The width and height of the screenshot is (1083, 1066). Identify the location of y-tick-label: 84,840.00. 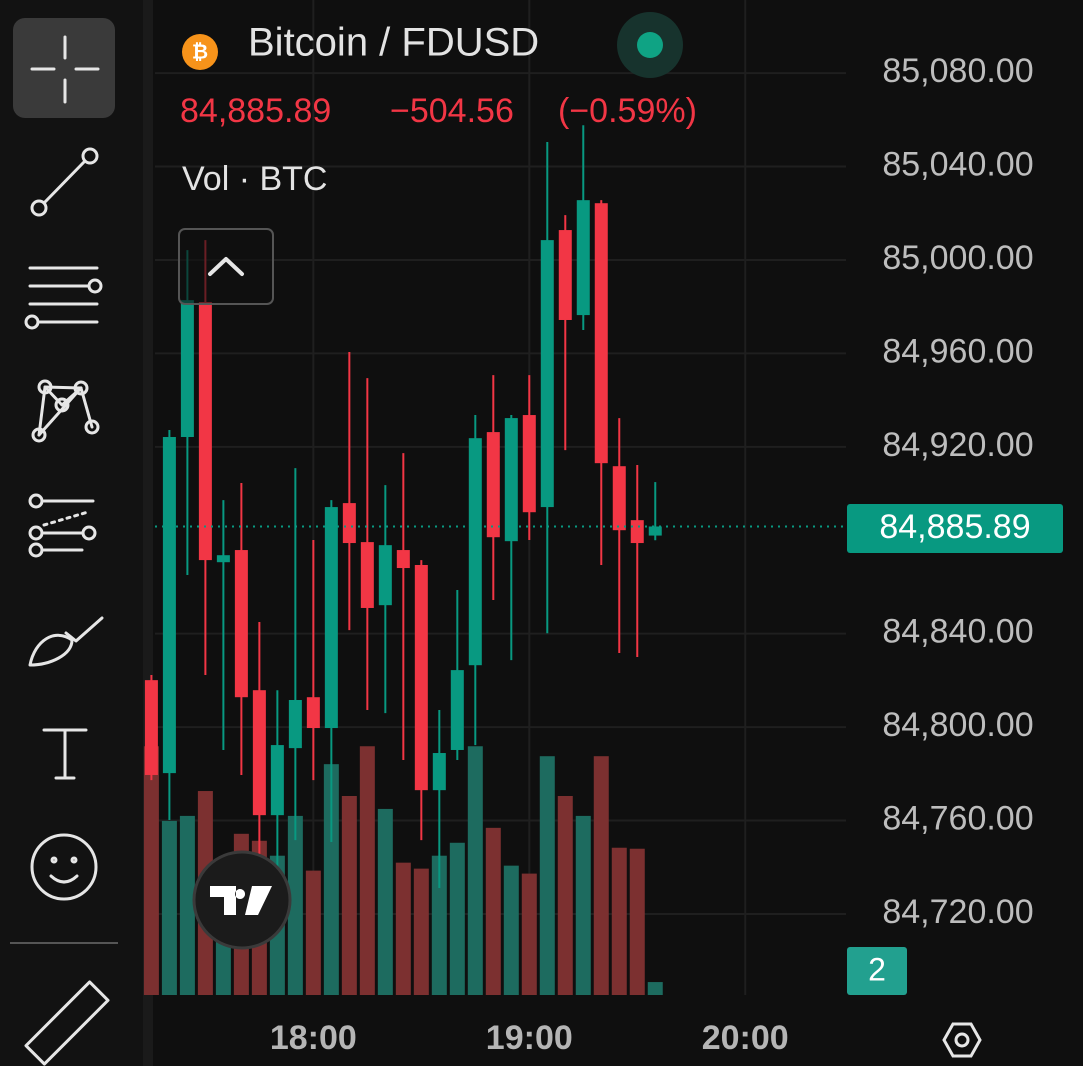
(957, 632).